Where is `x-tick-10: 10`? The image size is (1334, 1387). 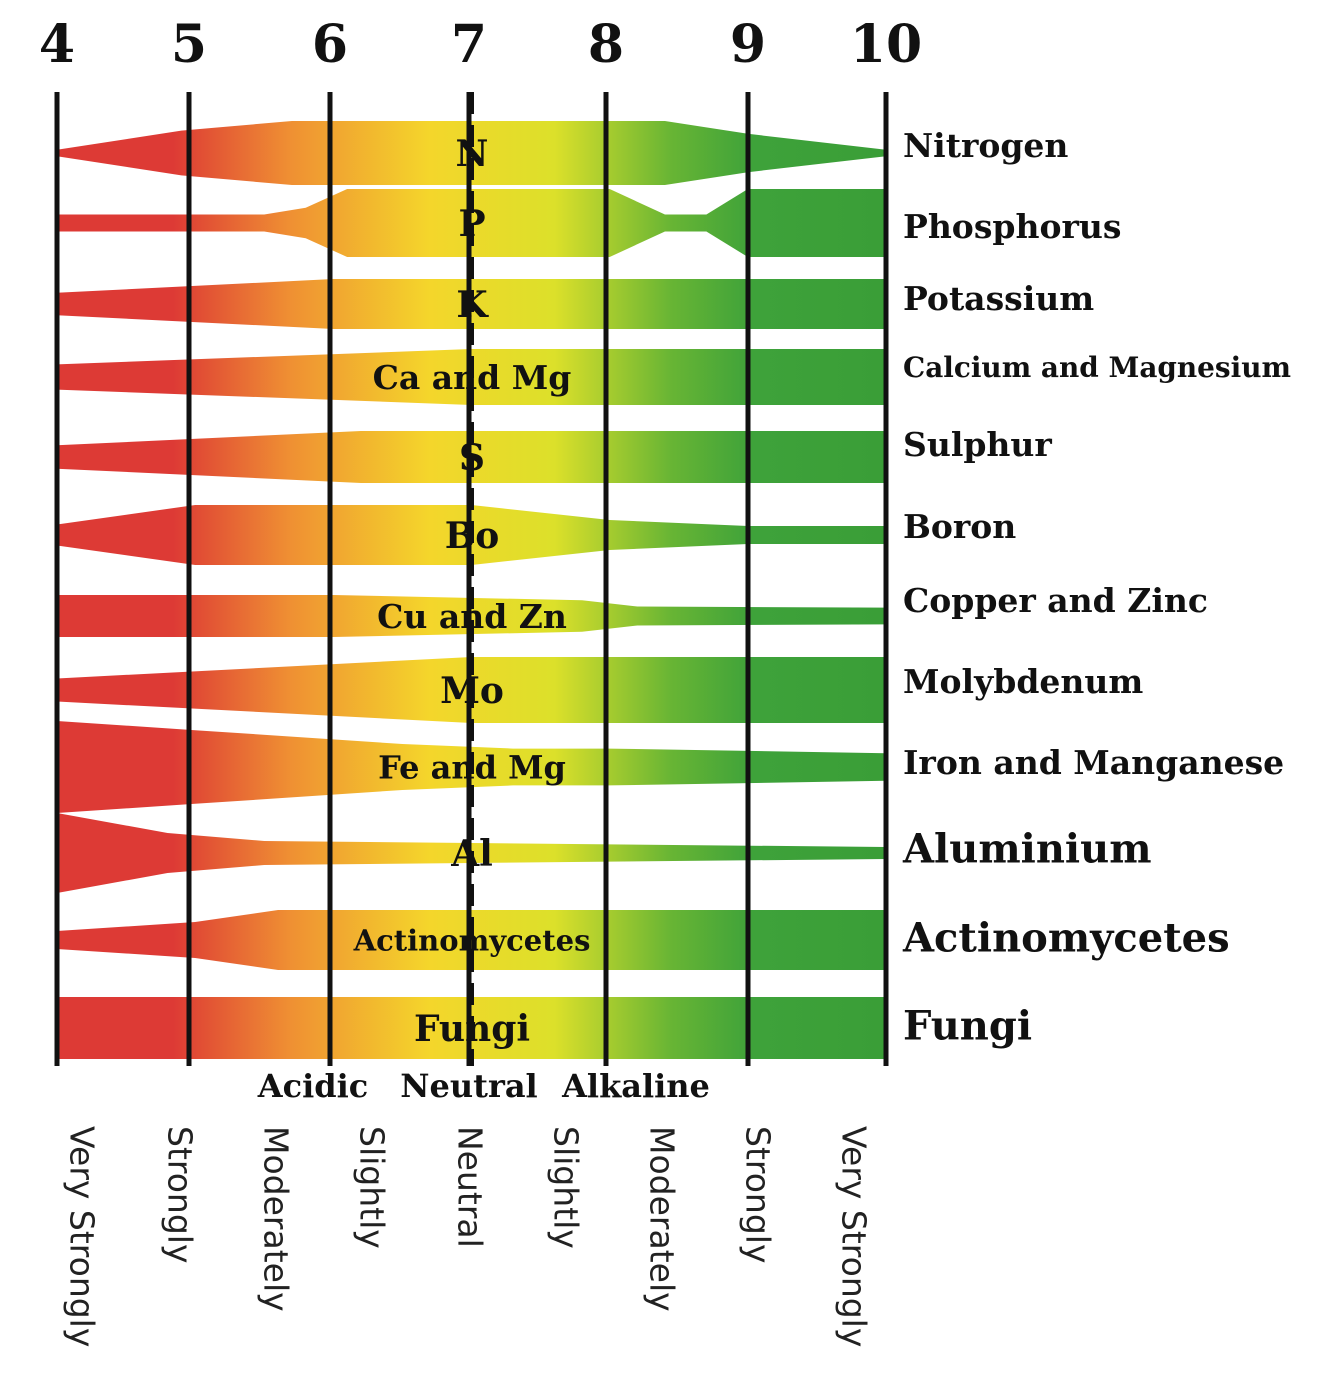
x-tick-10: 10 is located at coordinates (886, 44).